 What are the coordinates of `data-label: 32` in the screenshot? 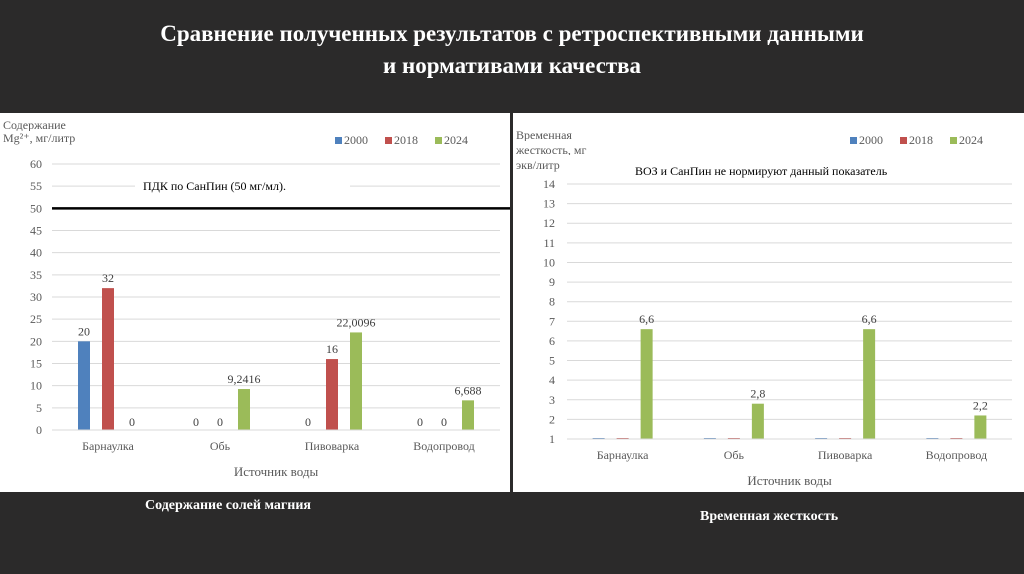 It's located at (108, 278).